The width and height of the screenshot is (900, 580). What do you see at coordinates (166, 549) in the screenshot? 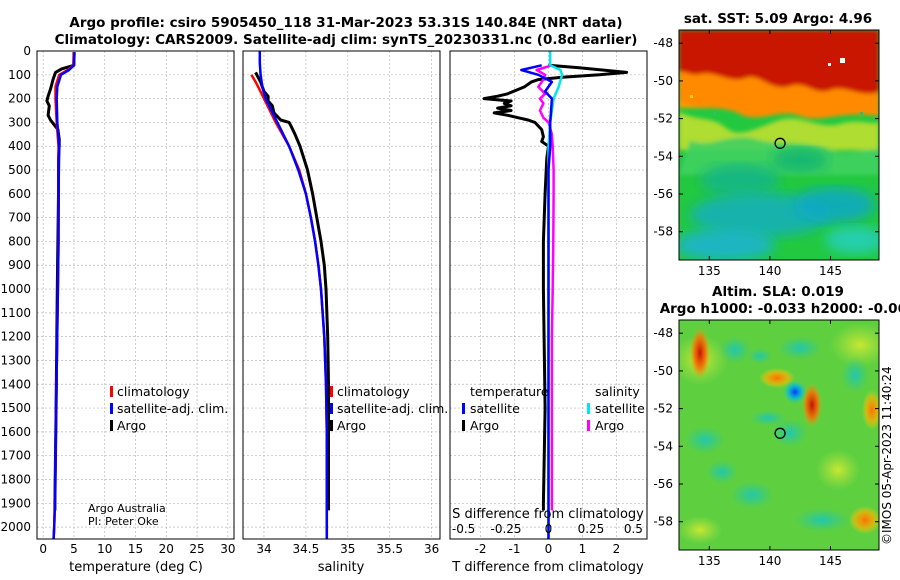
I see `x-tick-label: 20` at bounding box center [166, 549].